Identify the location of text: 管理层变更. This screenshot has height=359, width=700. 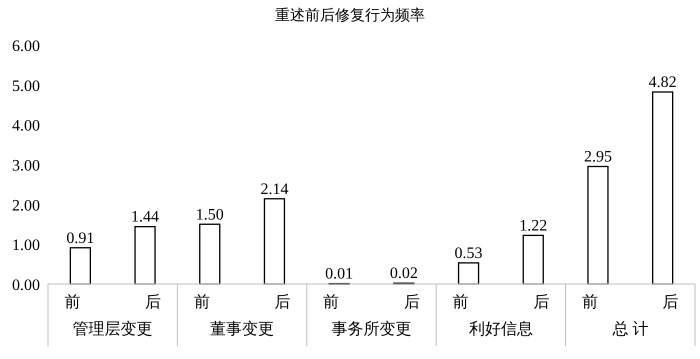
(112, 329).